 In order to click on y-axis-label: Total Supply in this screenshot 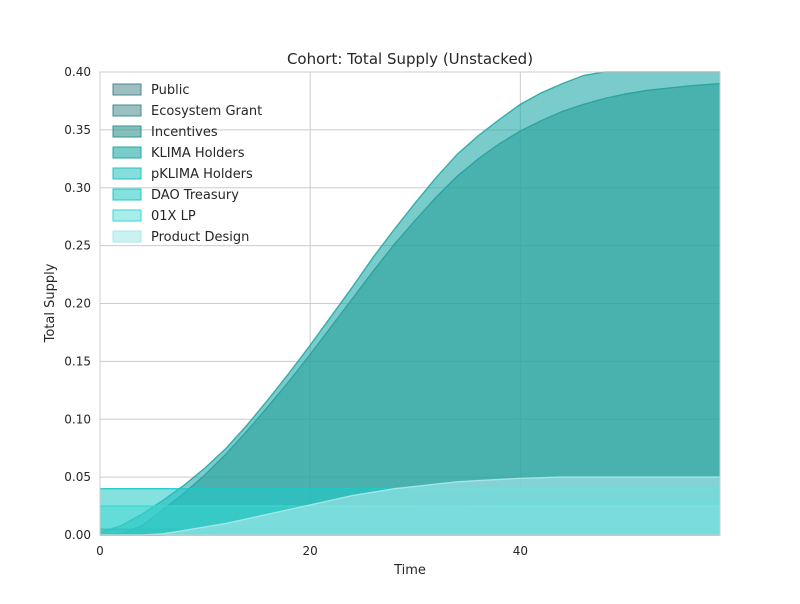, I will do `click(50, 303)`.